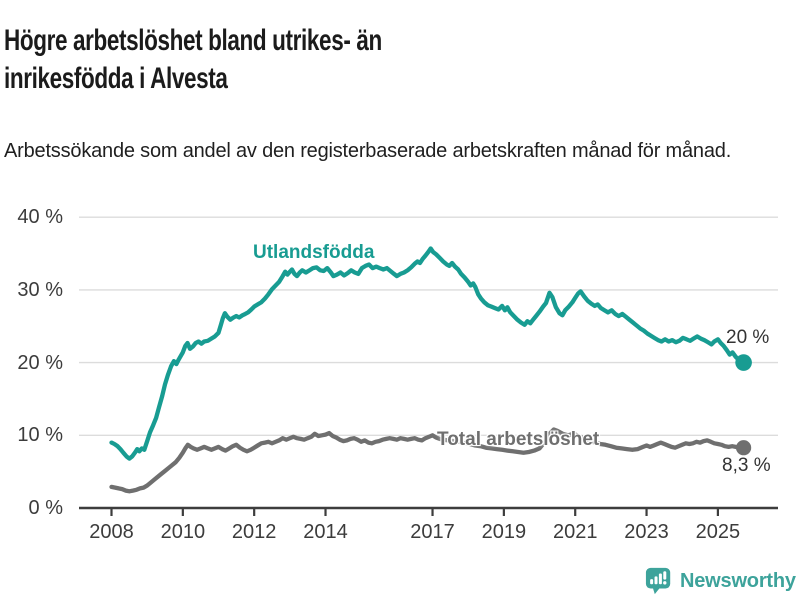 The image size is (800, 600). I want to click on x-axis-tick-label: 2010, so click(183, 532).